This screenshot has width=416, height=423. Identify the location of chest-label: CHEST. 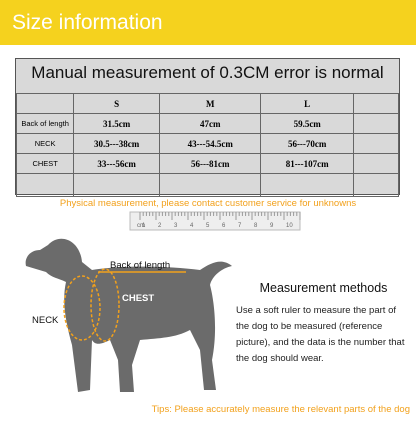
(138, 298).